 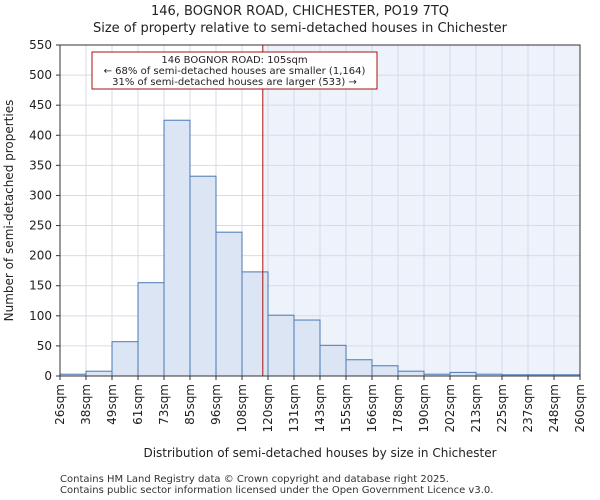 What do you see at coordinates (40, 75) in the screenshot?
I see `y-tick-label: 500` at bounding box center [40, 75].